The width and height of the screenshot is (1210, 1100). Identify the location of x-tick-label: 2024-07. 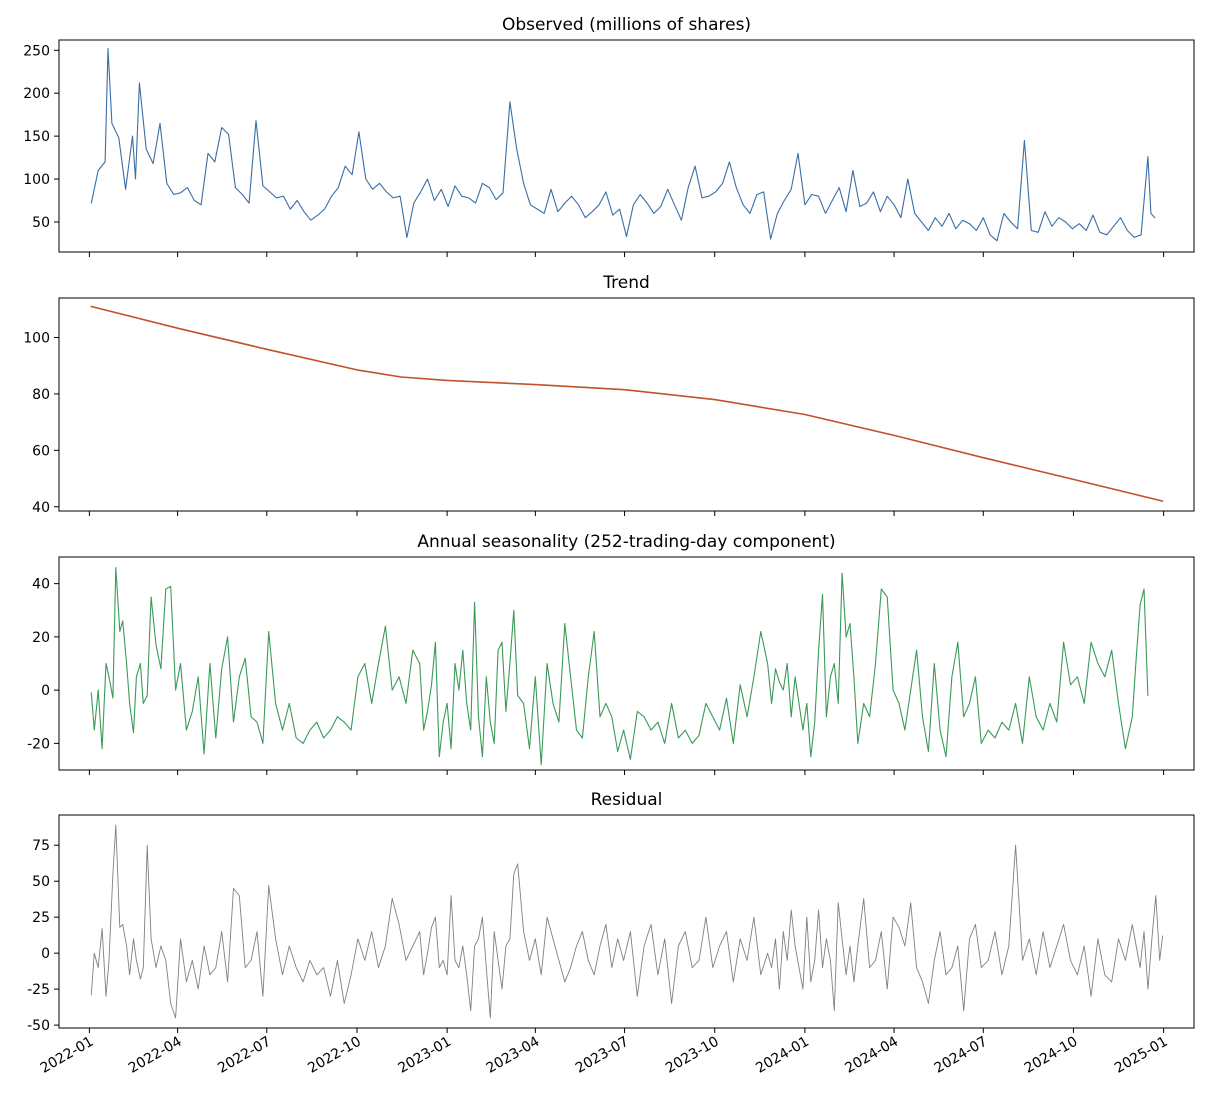
(961, 1055).